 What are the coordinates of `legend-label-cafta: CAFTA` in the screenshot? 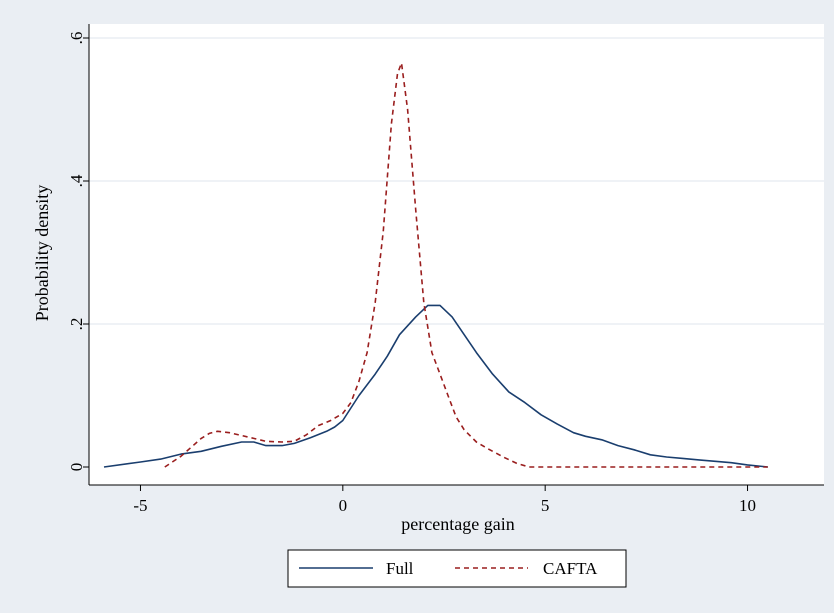 It's located at (570, 568).